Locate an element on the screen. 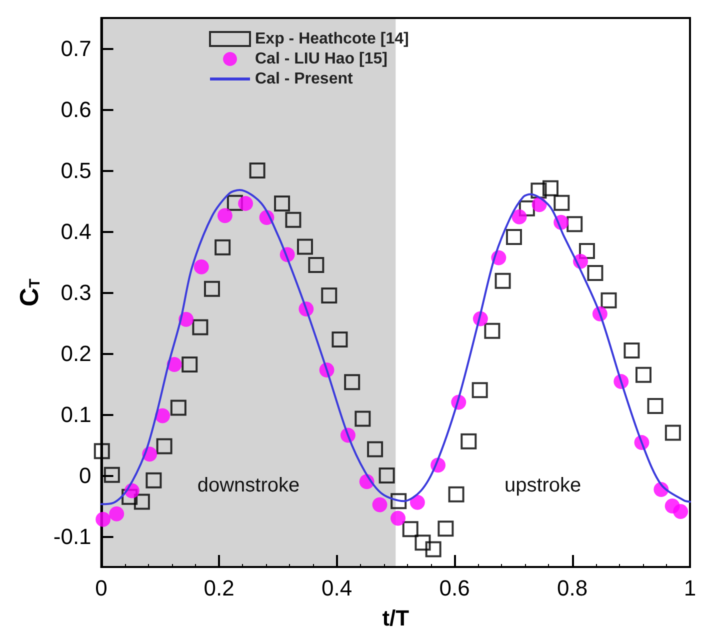  annotation: downstroke is located at coordinates (248, 485).